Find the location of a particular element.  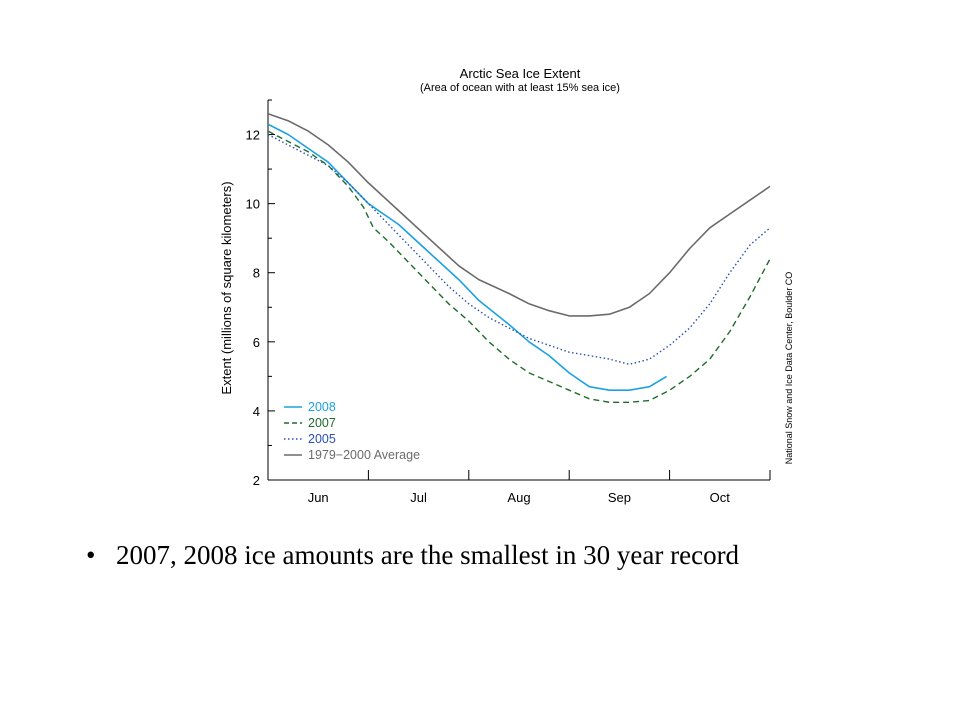

x-tick-label: Jul is located at coordinates (418, 497).